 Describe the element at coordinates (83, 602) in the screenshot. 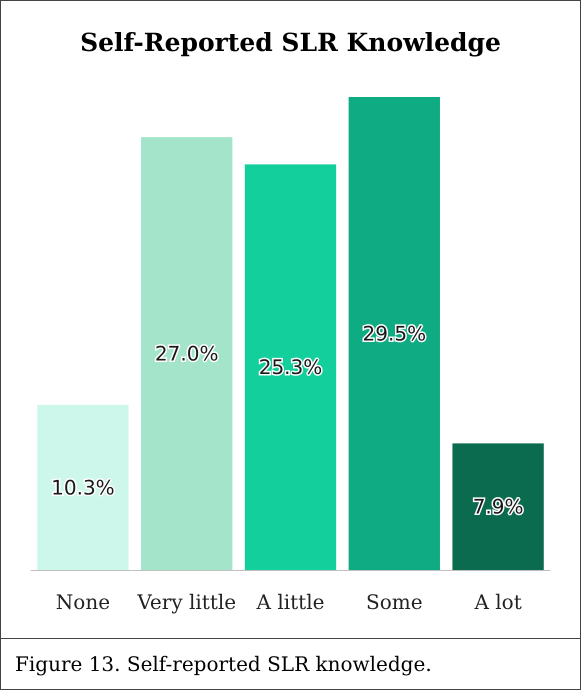

I see `x-tick-label: None` at that location.